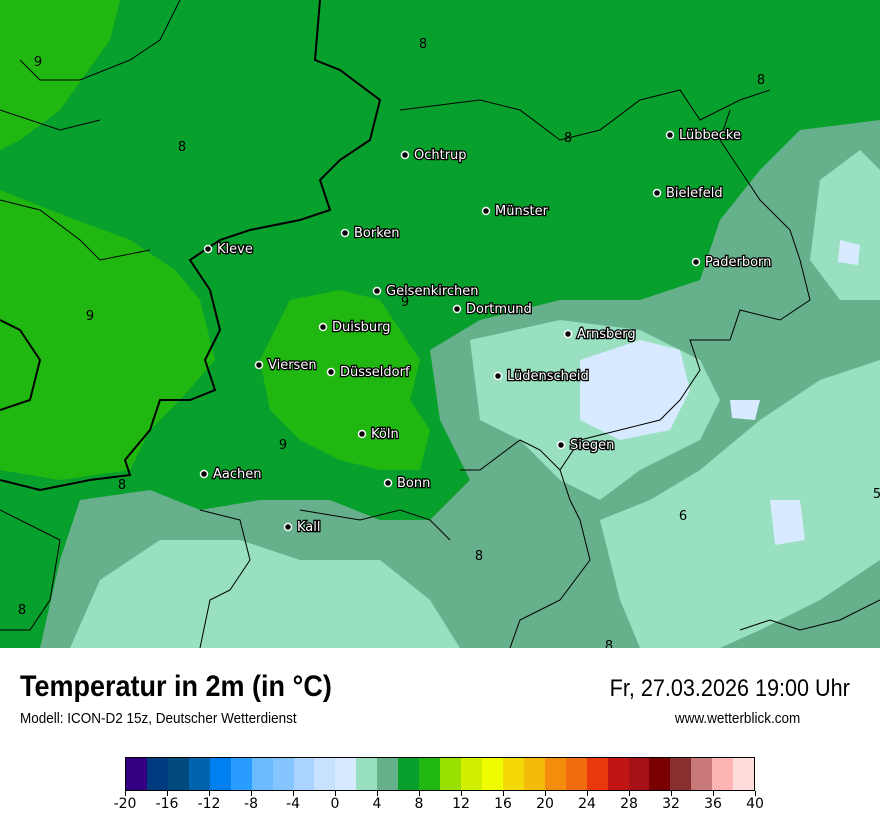 The width and height of the screenshot is (880, 830). Describe the element at coordinates (432, 291) in the screenshot. I see `city-label: Gelsenkirchen` at that location.